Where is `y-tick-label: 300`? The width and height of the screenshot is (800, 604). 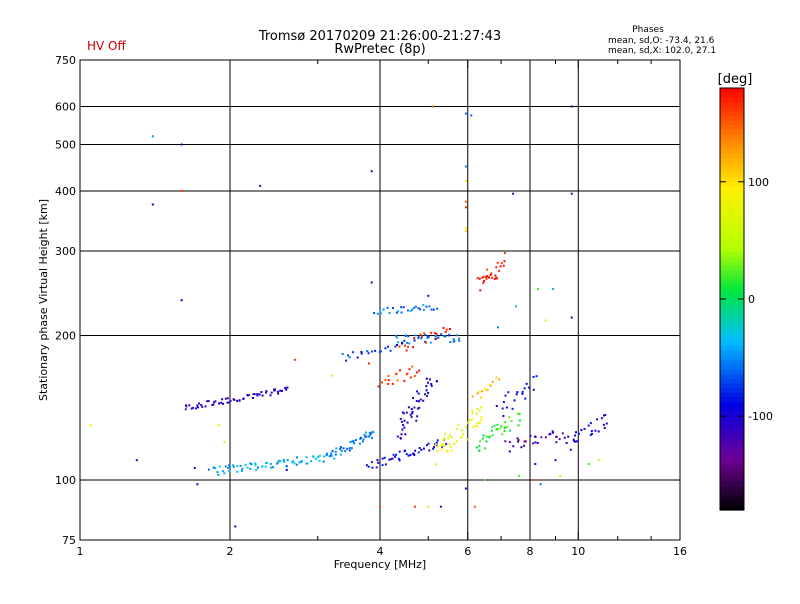
y-tick-label: 300 is located at coordinates (65, 251).